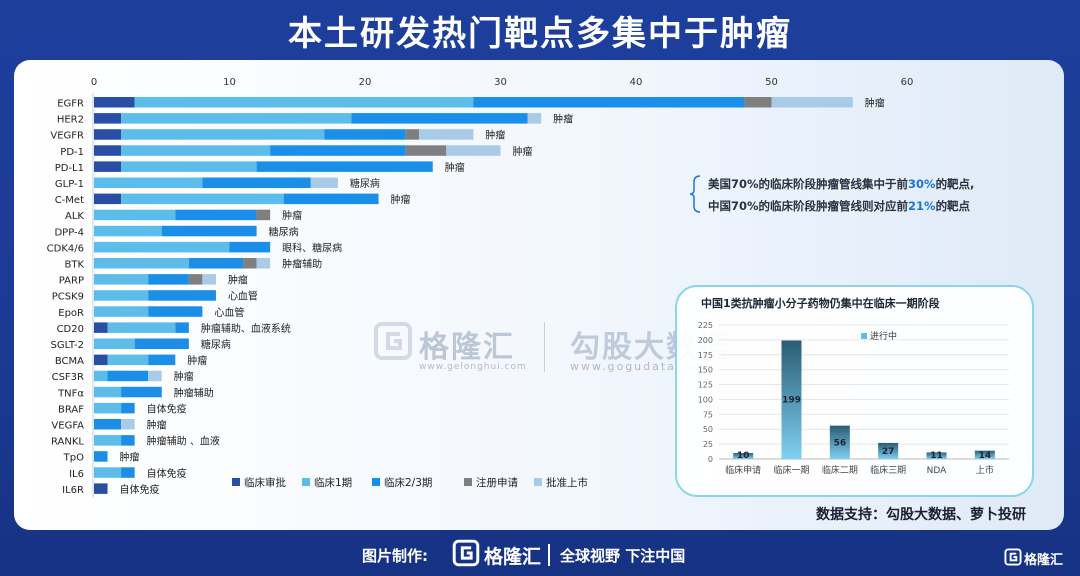  What do you see at coordinates (229, 82) in the screenshot?
I see `x-tick-label: 10` at bounding box center [229, 82].